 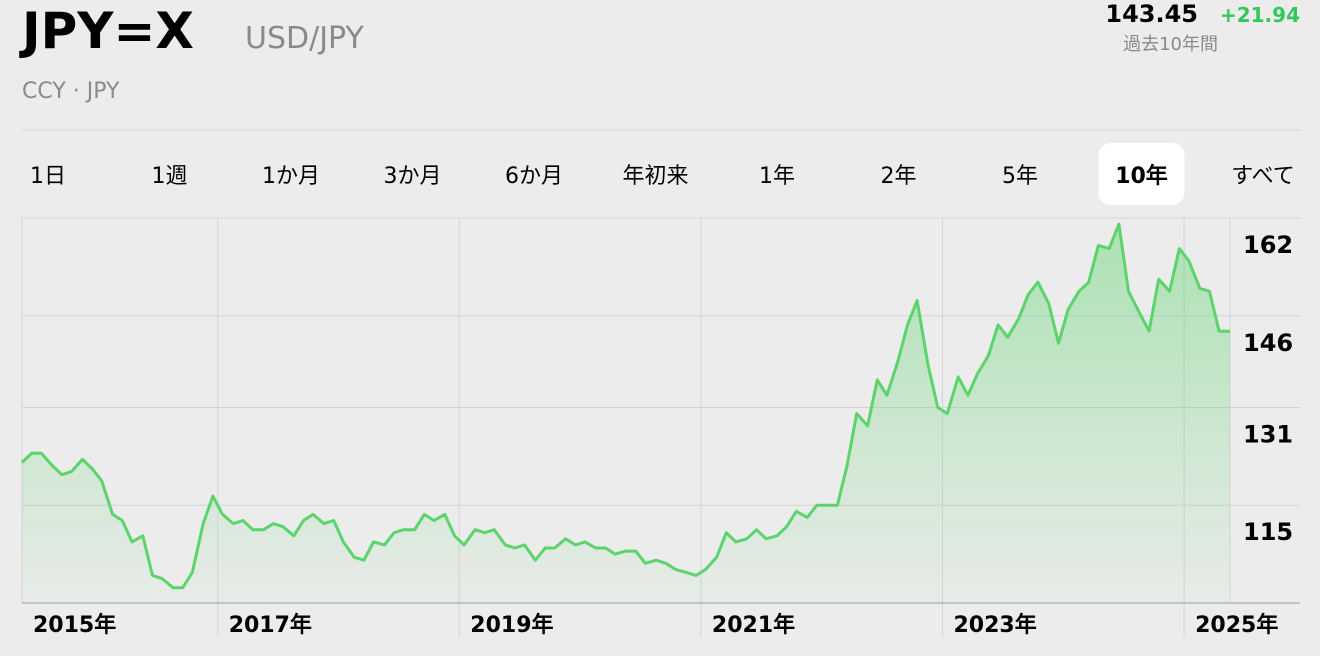 I want to click on change: +21.94, so click(x=1260, y=15).